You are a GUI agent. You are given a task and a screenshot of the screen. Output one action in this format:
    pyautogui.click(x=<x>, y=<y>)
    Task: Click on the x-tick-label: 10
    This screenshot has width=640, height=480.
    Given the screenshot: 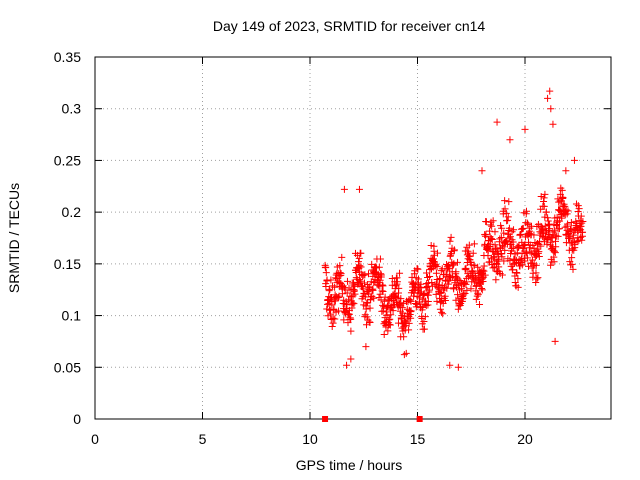 What is the action you would take?
    pyautogui.click(x=310, y=439)
    